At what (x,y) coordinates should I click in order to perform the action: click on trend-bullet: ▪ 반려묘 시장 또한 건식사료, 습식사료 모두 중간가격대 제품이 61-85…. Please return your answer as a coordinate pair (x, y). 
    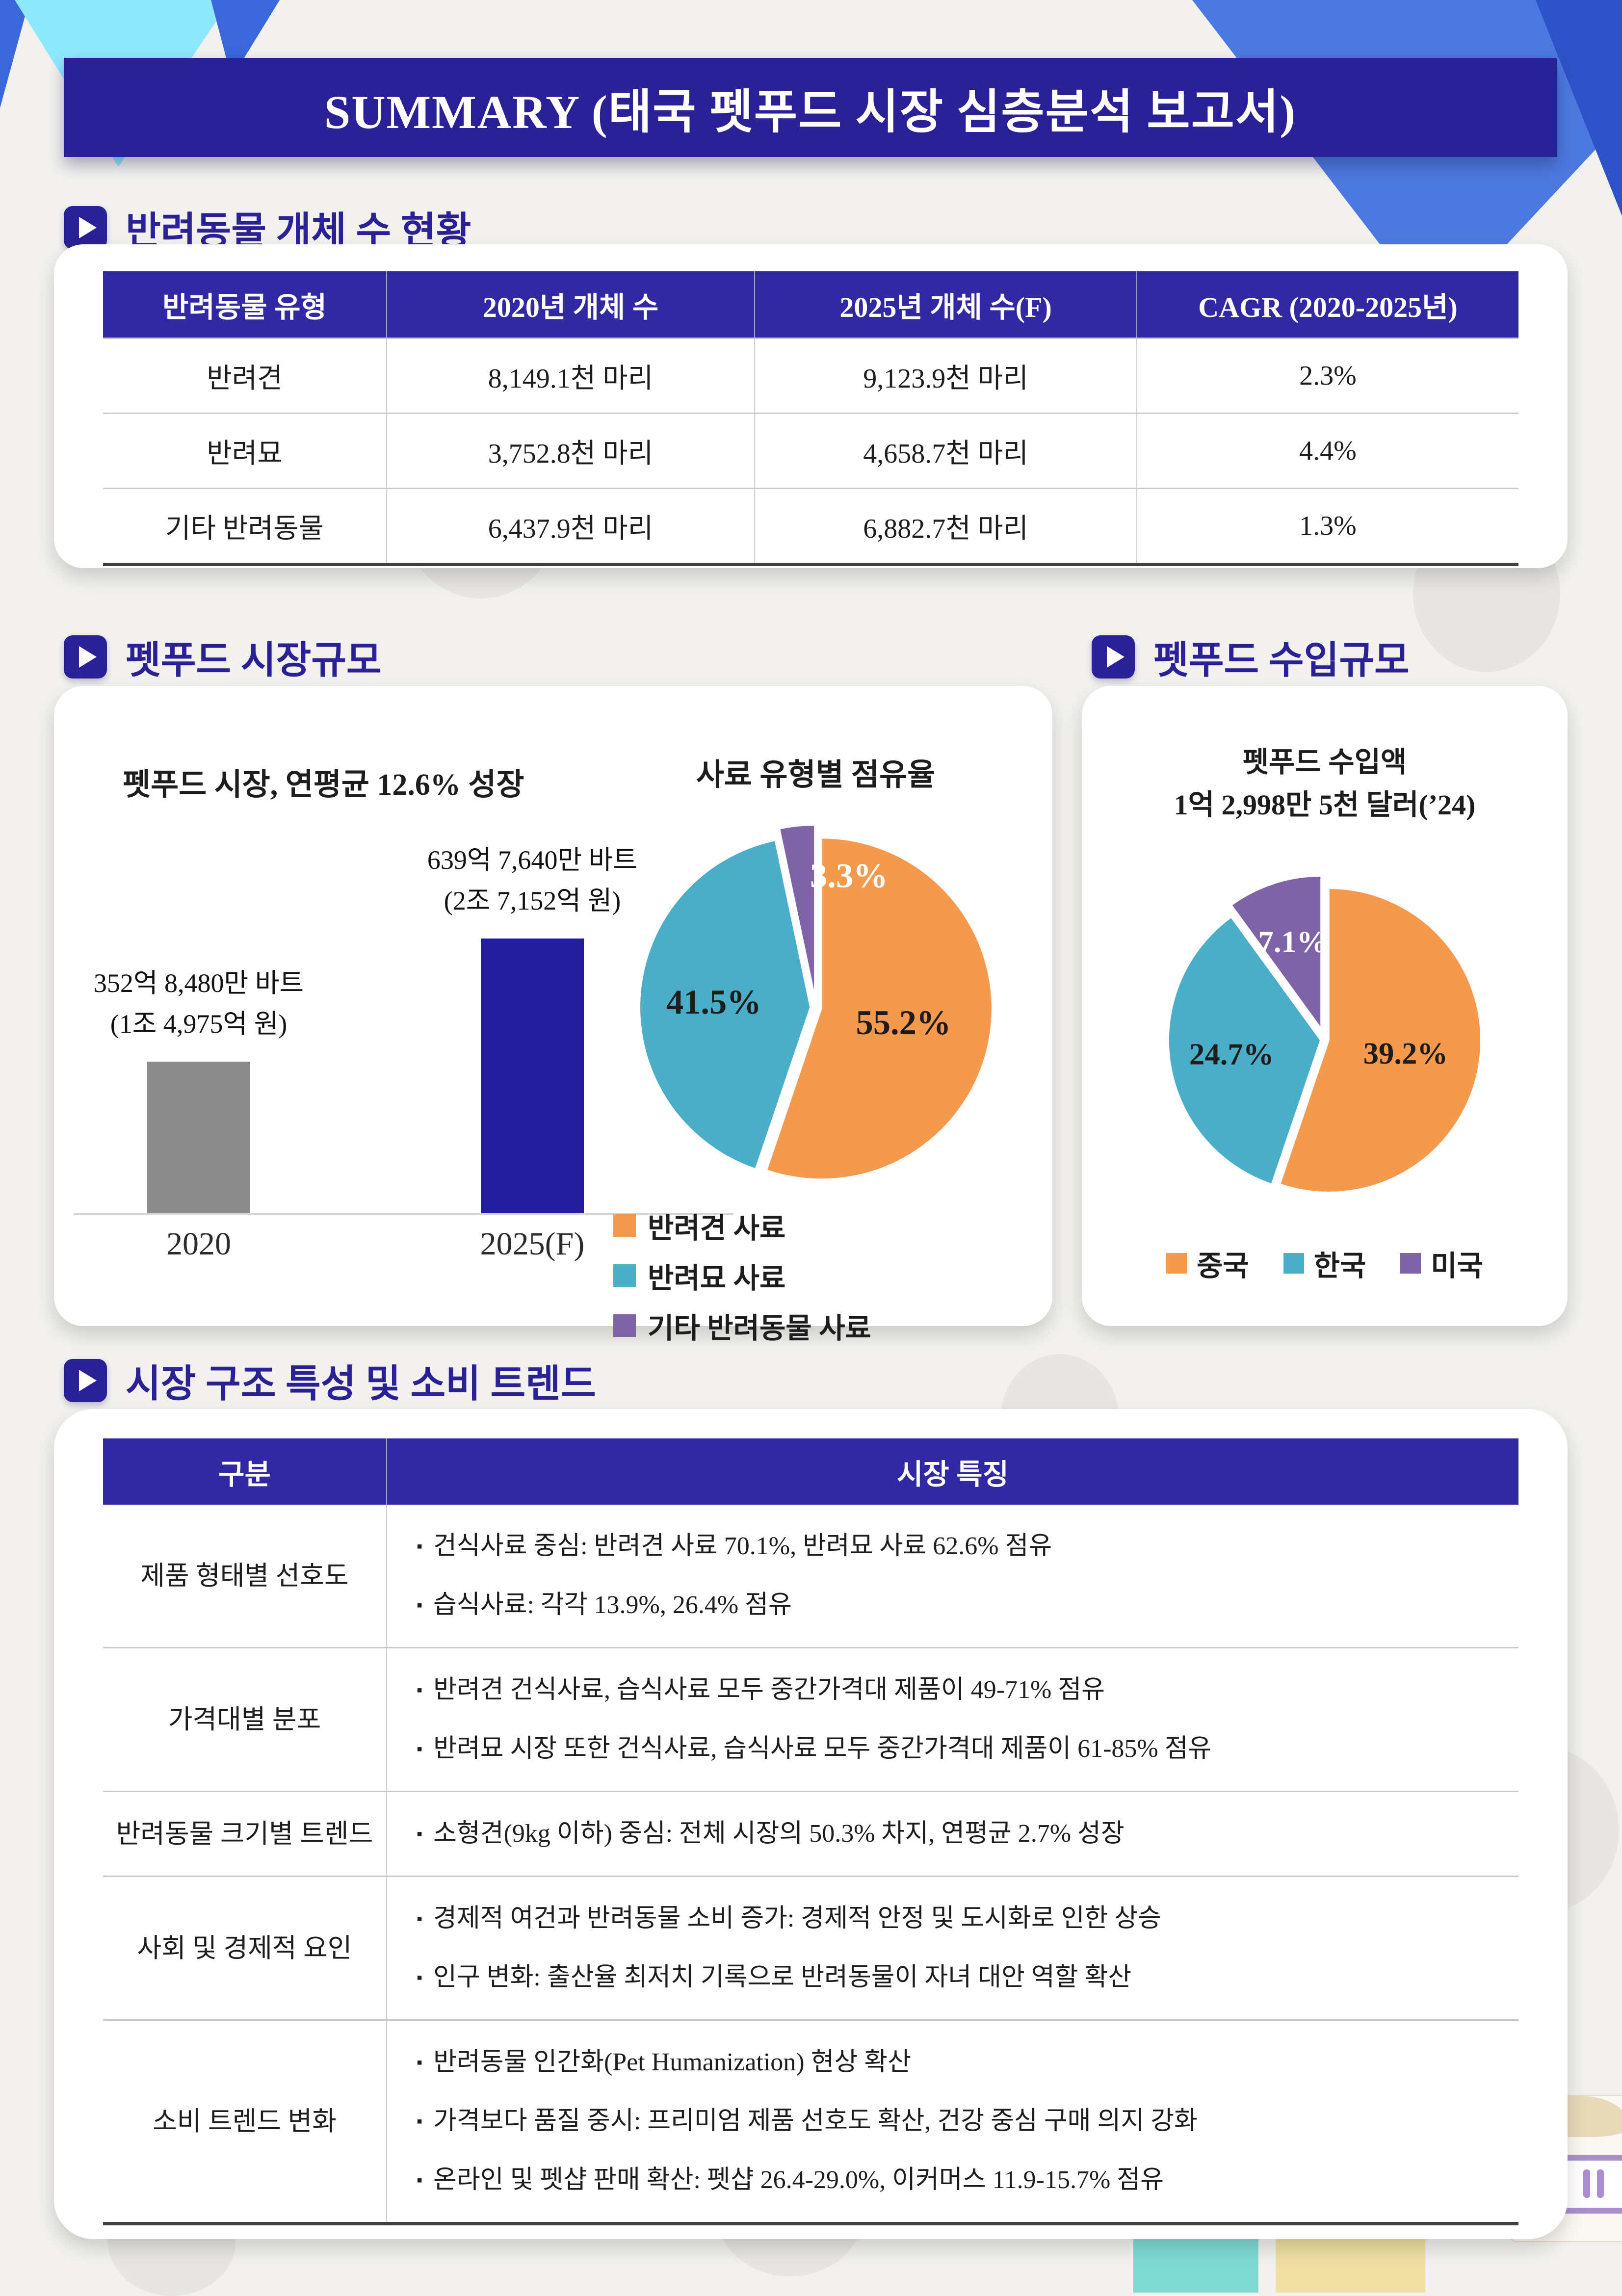
    Looking at the image, I should click on (955, 1749).